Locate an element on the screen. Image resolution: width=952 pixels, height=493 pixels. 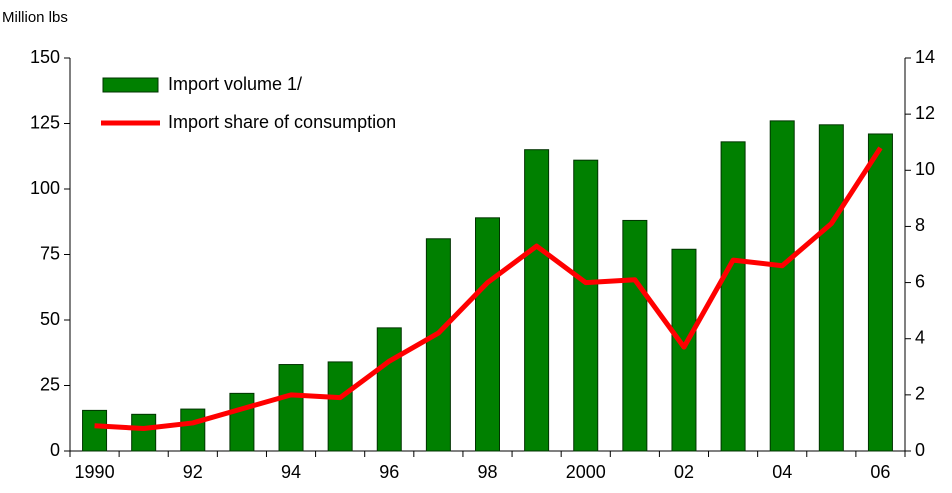
y2-tick-label: 2 is located at coordinates (920, 394).